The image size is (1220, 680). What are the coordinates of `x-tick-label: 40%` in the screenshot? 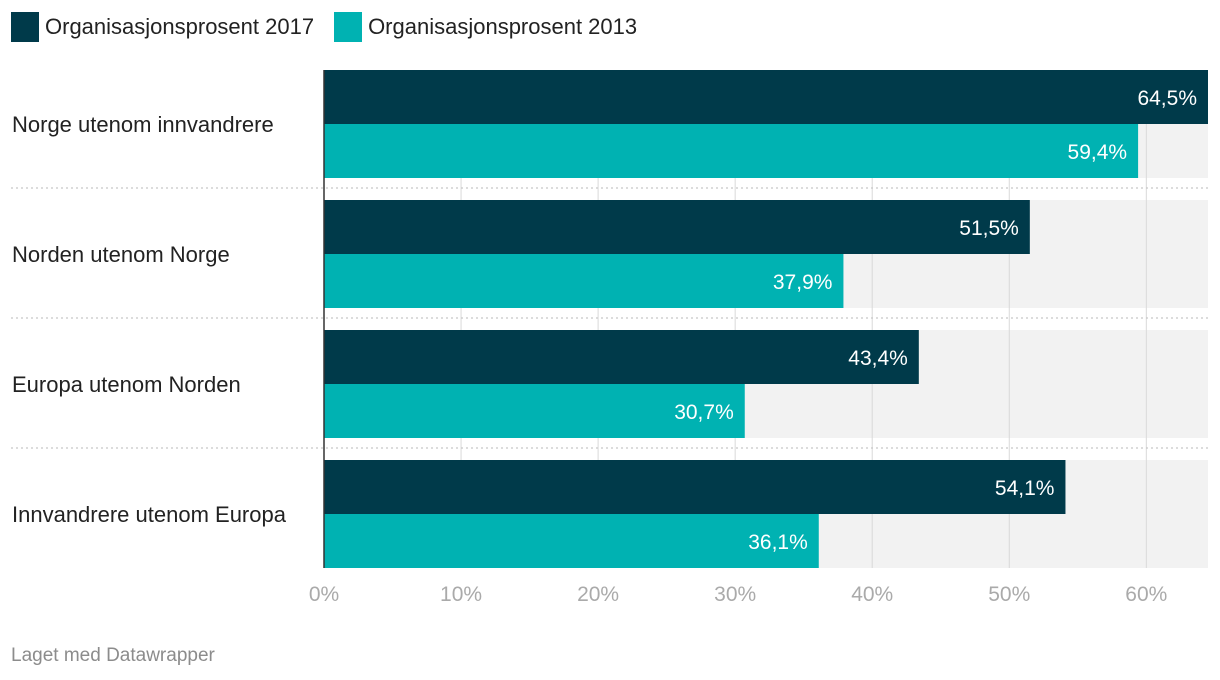 It's located at (872, 594).